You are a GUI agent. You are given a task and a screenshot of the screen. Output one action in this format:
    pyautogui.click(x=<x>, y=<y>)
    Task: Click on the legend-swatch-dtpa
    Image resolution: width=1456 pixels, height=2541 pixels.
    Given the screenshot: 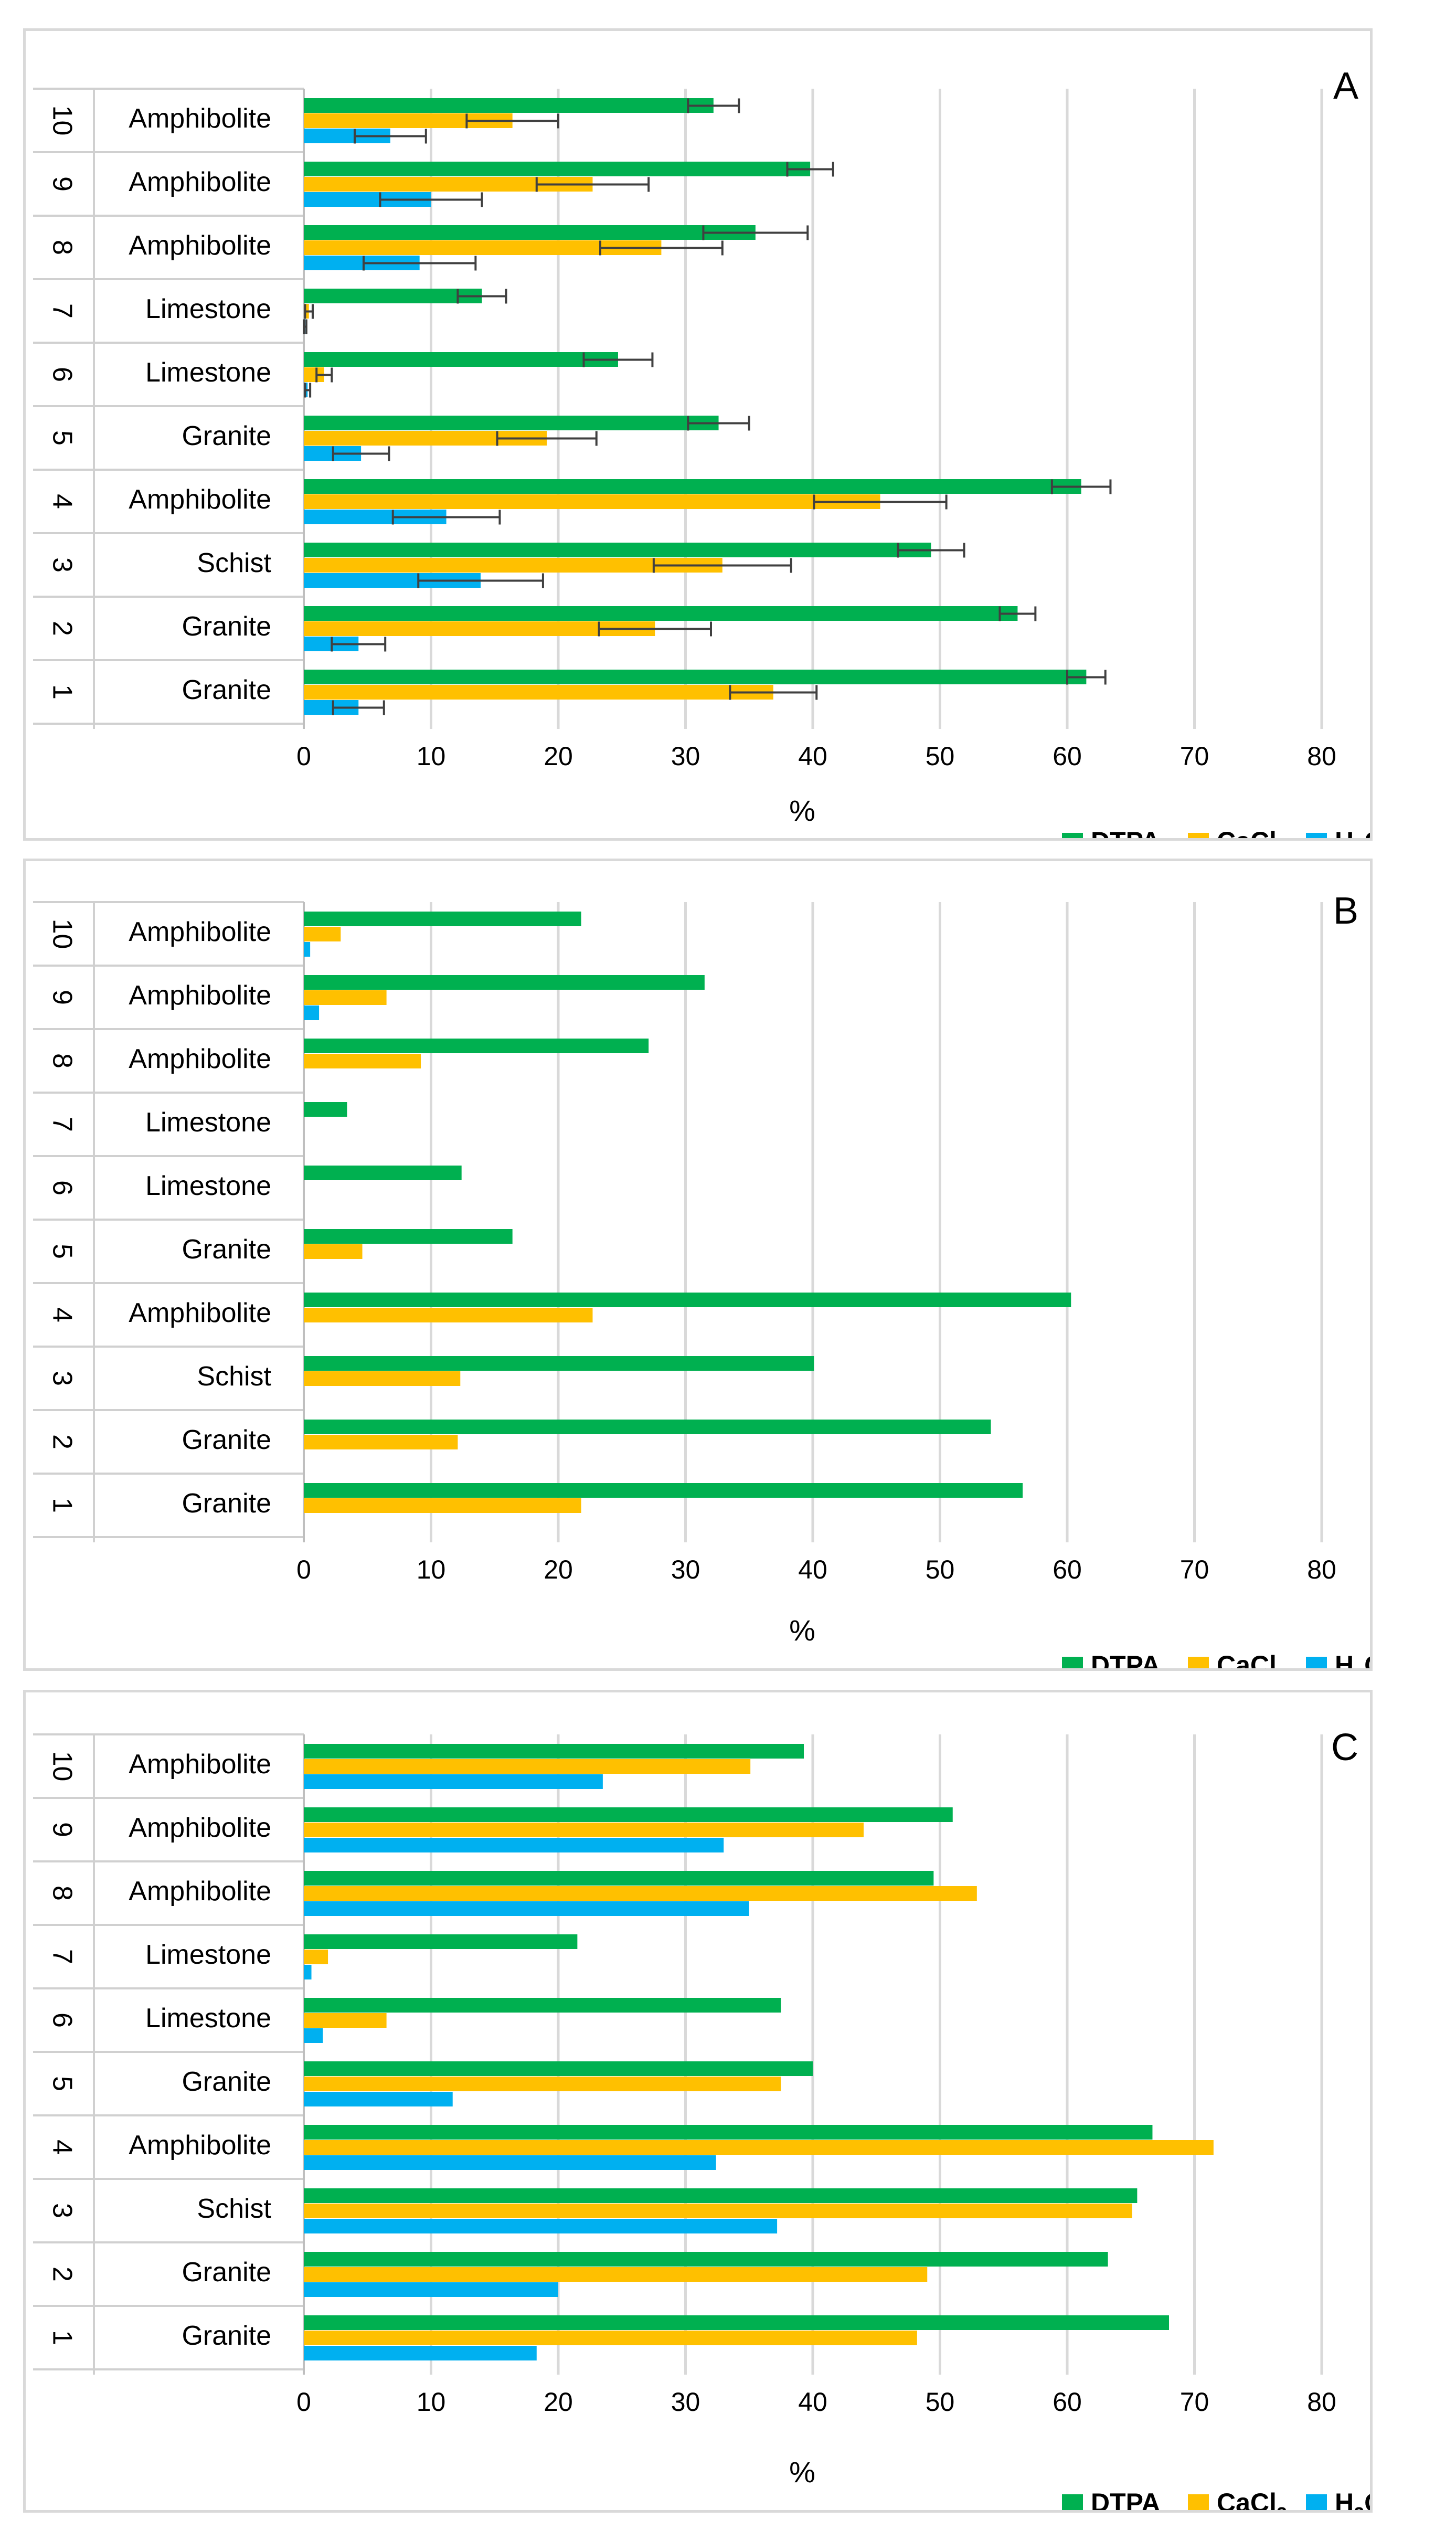 What is the action you would take?
    pyautogui.click(x=1072, y=836)
    